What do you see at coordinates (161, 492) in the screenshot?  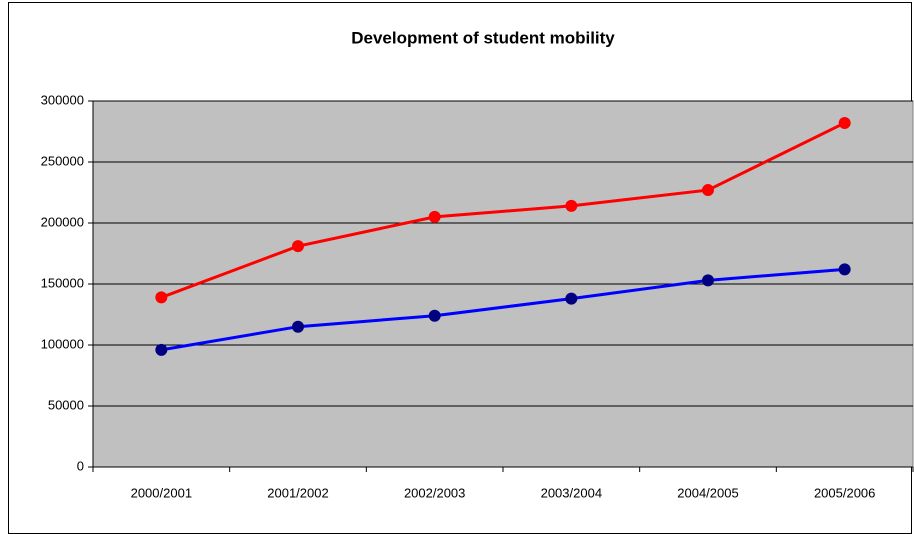 I see `x-tick-label: 2000/2001` at bounding box center [161, 492].